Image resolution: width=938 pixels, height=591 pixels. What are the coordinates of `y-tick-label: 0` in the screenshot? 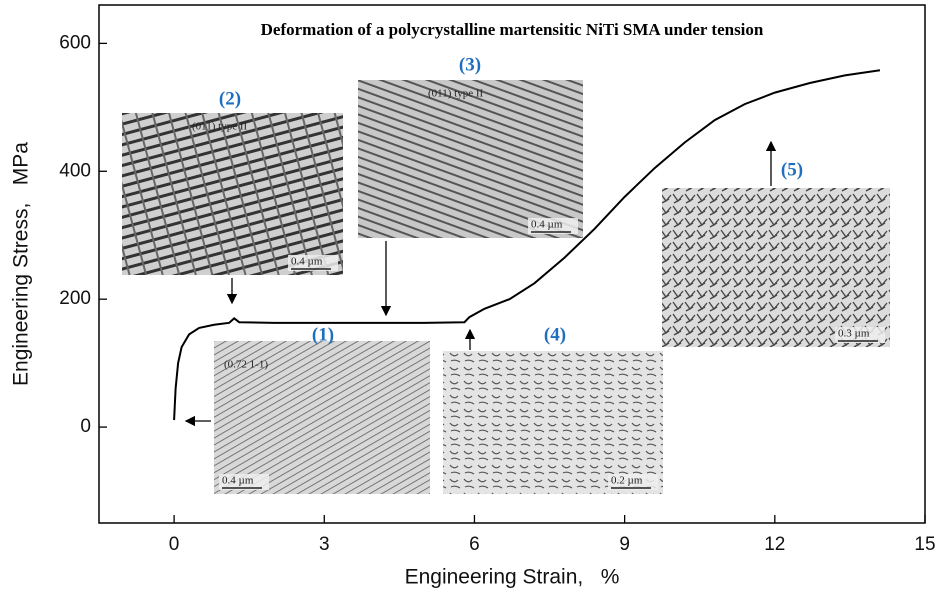 It's located at (85, 426).